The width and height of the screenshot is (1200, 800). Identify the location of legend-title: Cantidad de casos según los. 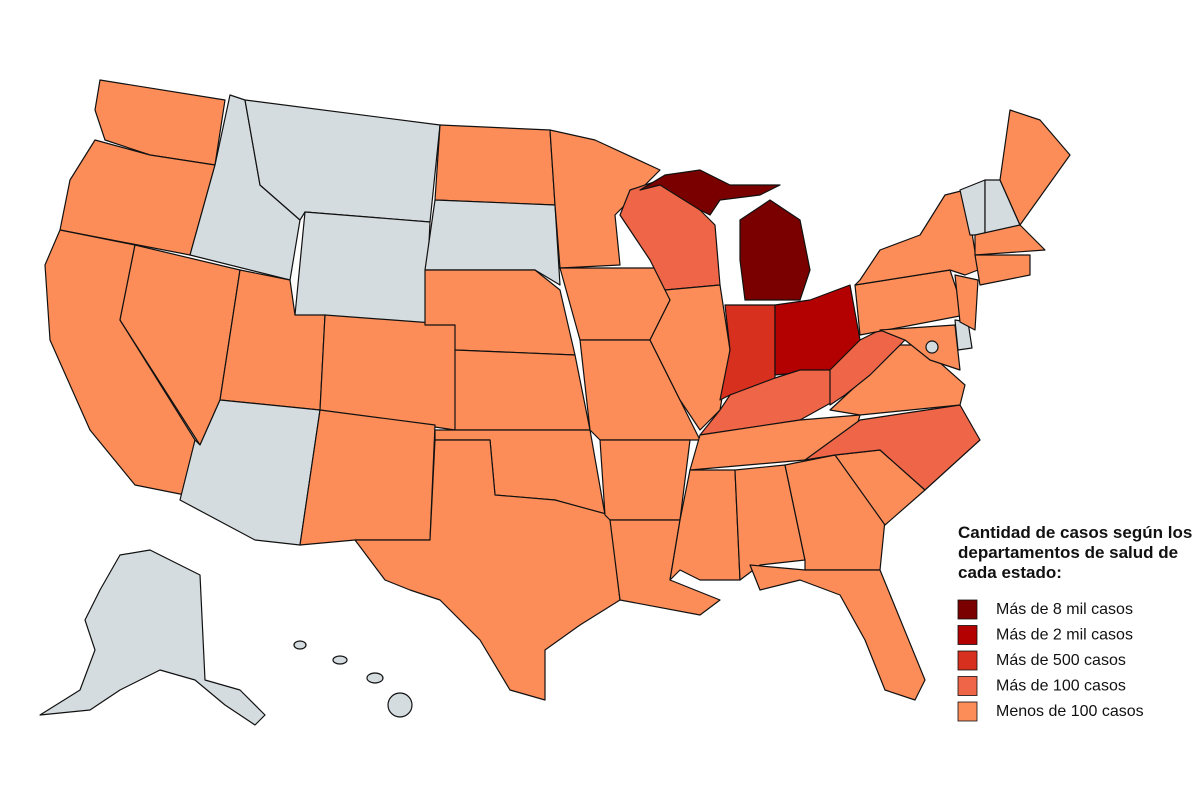
(1075, 532).